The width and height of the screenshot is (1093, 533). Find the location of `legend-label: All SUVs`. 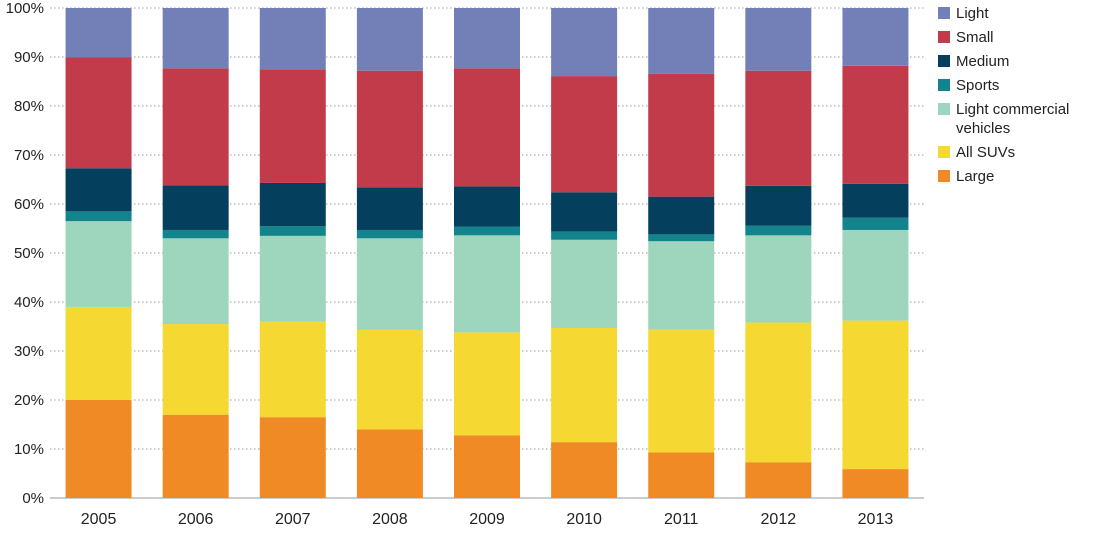

legend-label: All SUVs is located at coordinates (986, 152).